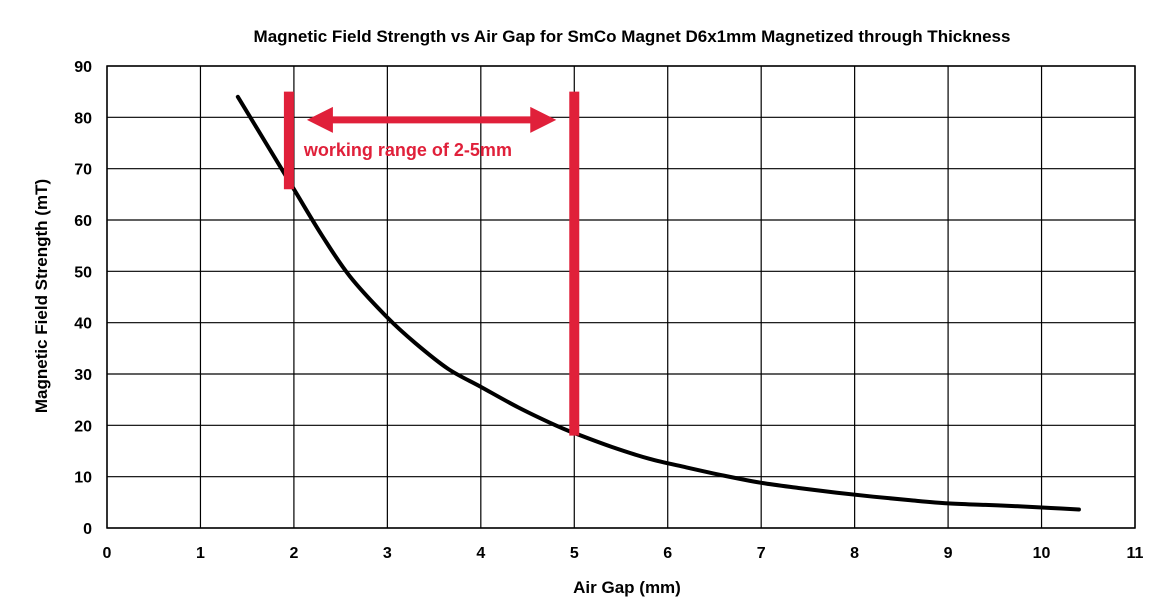 The image size is (1168, 615). Describe the element at coordinates (1042, 553) in the screenshot. I see `x-tick-label: 10` at that location.